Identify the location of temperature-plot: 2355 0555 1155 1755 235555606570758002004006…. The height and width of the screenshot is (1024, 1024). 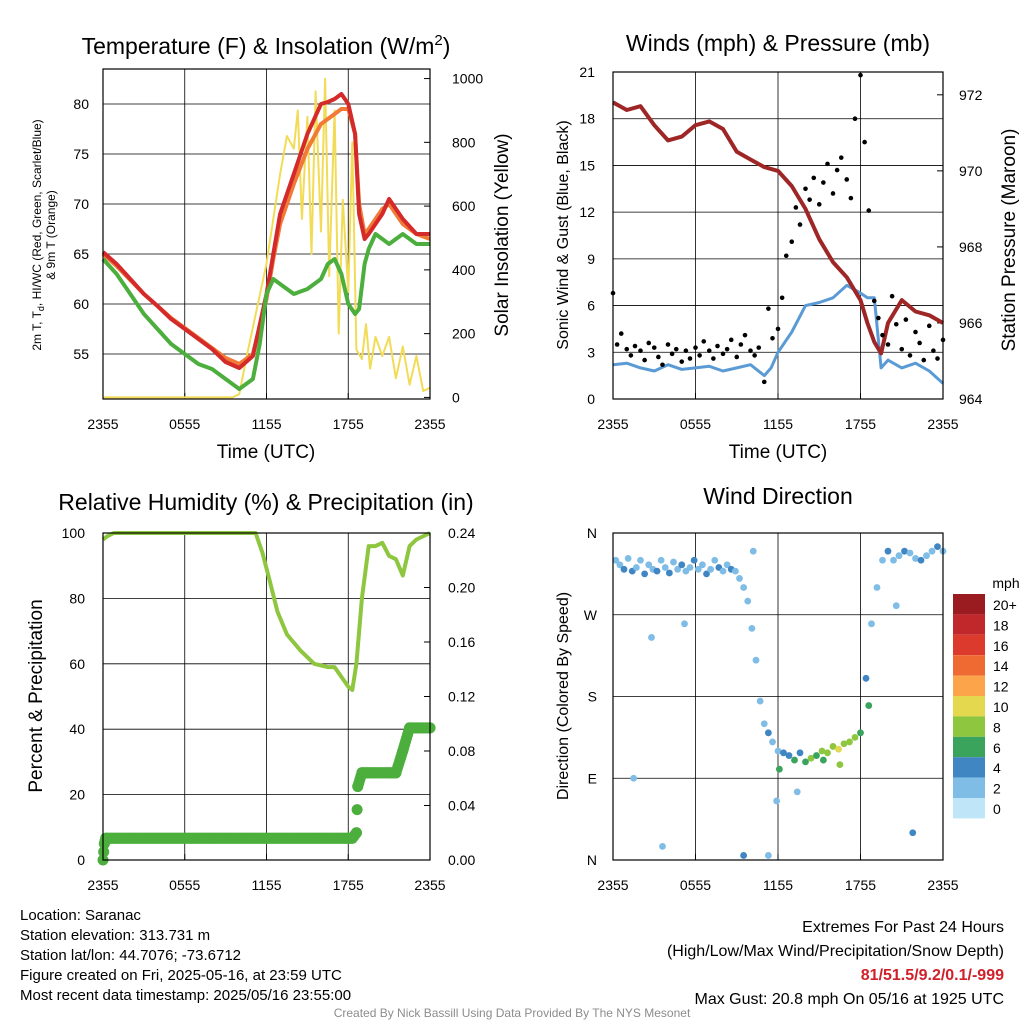
(278, 250).